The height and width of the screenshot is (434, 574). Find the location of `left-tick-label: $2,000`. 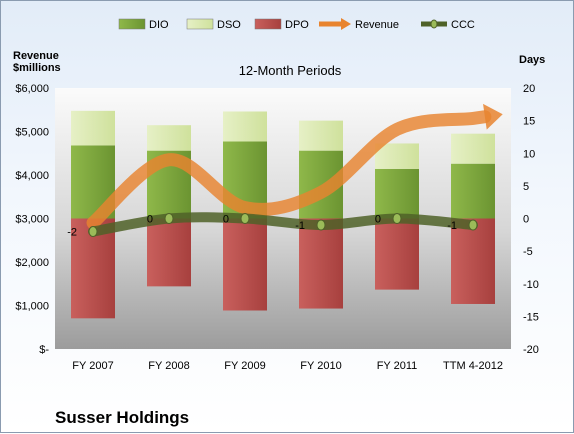

left-tick-label: $2,000 is located at coordinates (32, 263).